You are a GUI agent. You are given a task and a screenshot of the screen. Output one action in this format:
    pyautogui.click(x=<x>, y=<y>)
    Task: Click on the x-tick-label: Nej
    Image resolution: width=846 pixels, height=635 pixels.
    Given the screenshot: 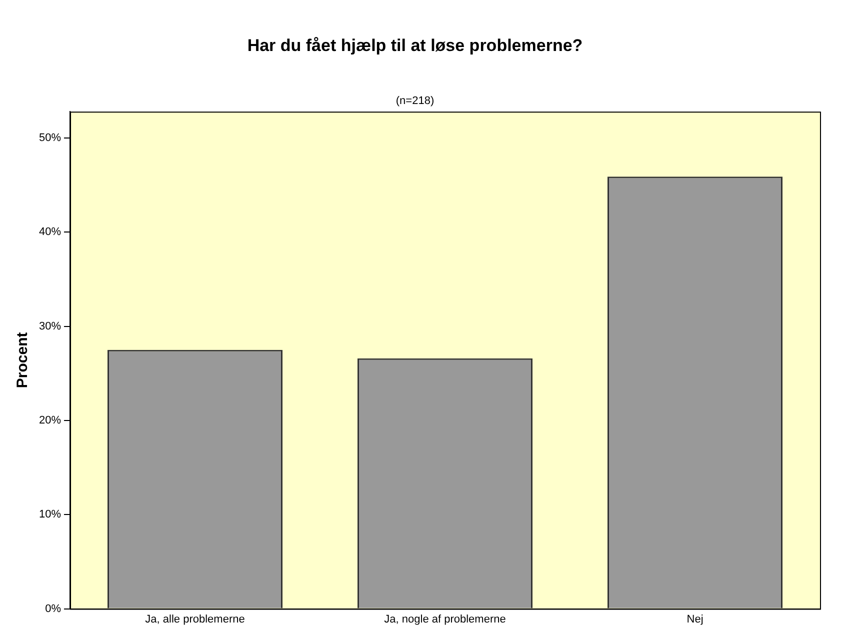 What is the action you would take?
    pyautogui.click(x=695, y=619)
    